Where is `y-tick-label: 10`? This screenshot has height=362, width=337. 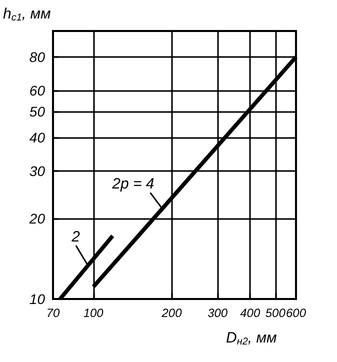
y-tick-label: 10 is located at coordinates (37, 299).